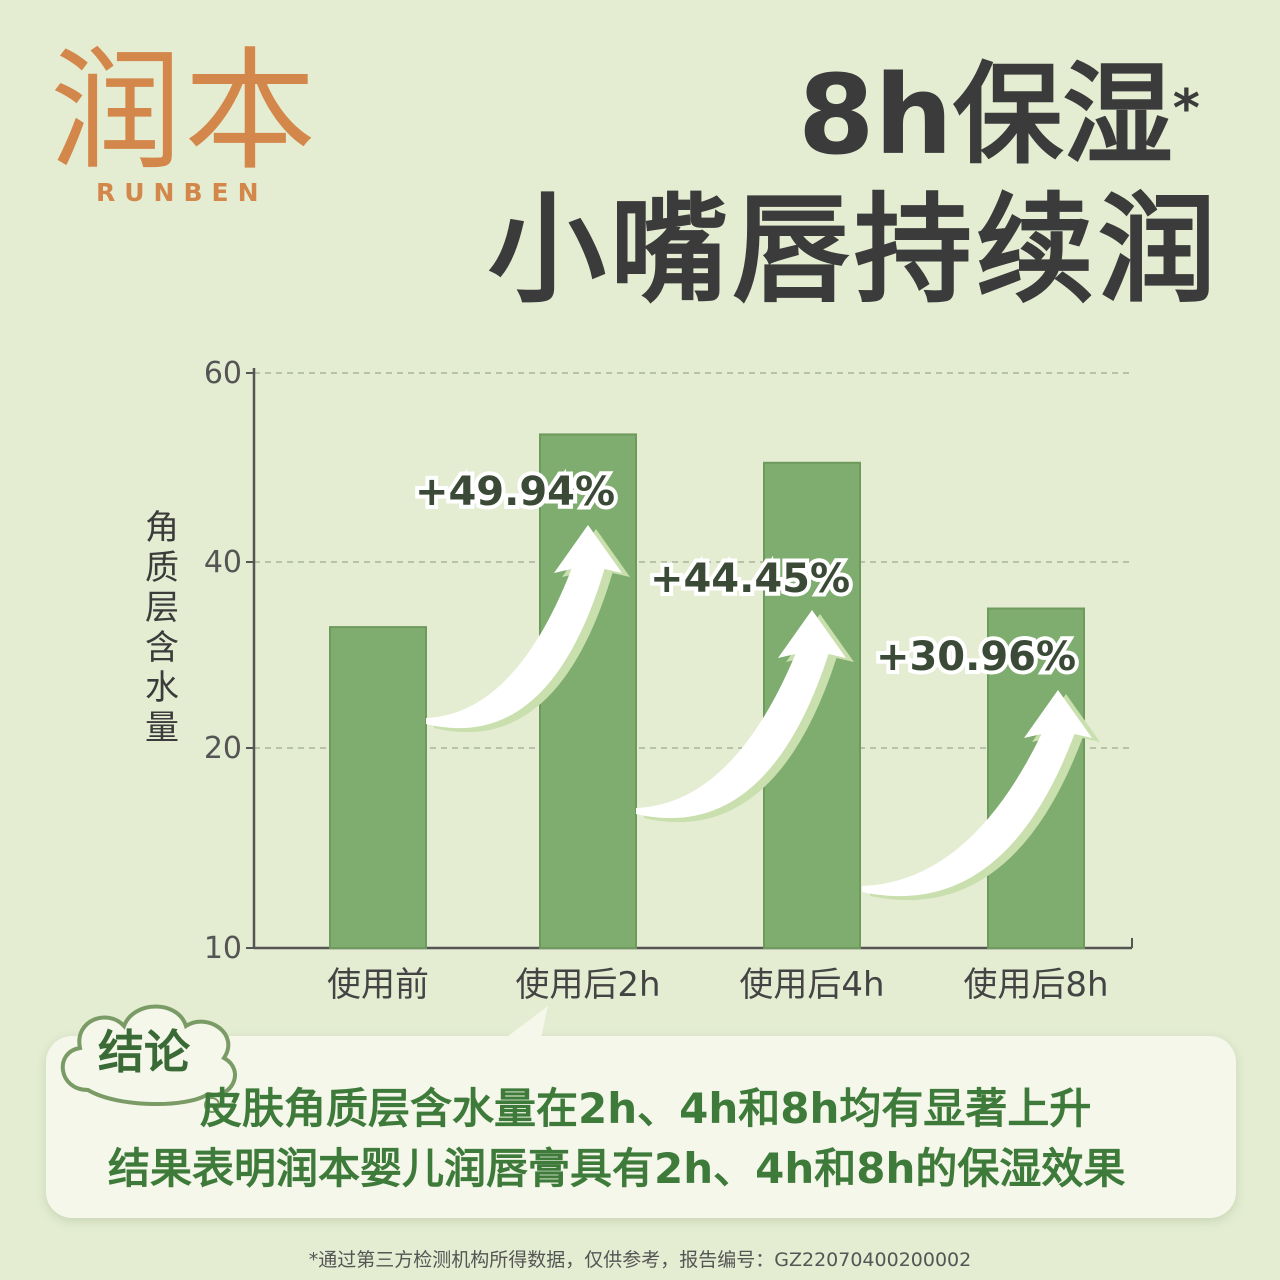 This screenshot has width=1280, height=1280. I want to click on brand-logo: 润本 RUNBEN, so click(195, 124).